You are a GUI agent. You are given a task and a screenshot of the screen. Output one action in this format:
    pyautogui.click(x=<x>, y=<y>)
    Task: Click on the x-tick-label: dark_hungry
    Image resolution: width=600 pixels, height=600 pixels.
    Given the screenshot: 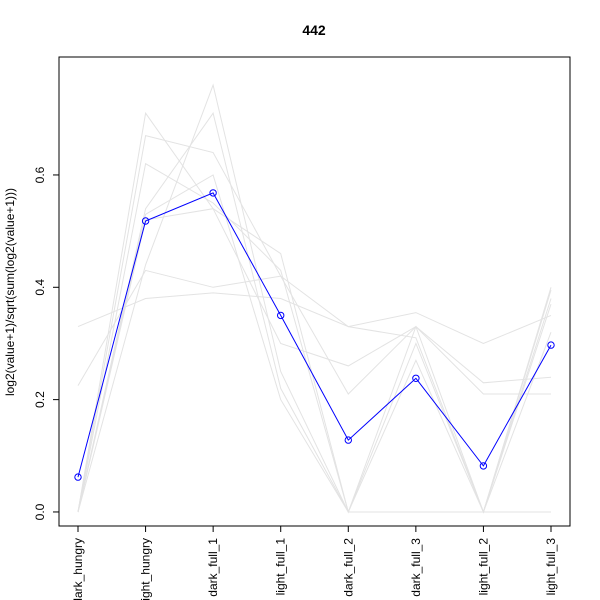 What is the action you would take?
    pyautogui.click(x=78, y=569)
    